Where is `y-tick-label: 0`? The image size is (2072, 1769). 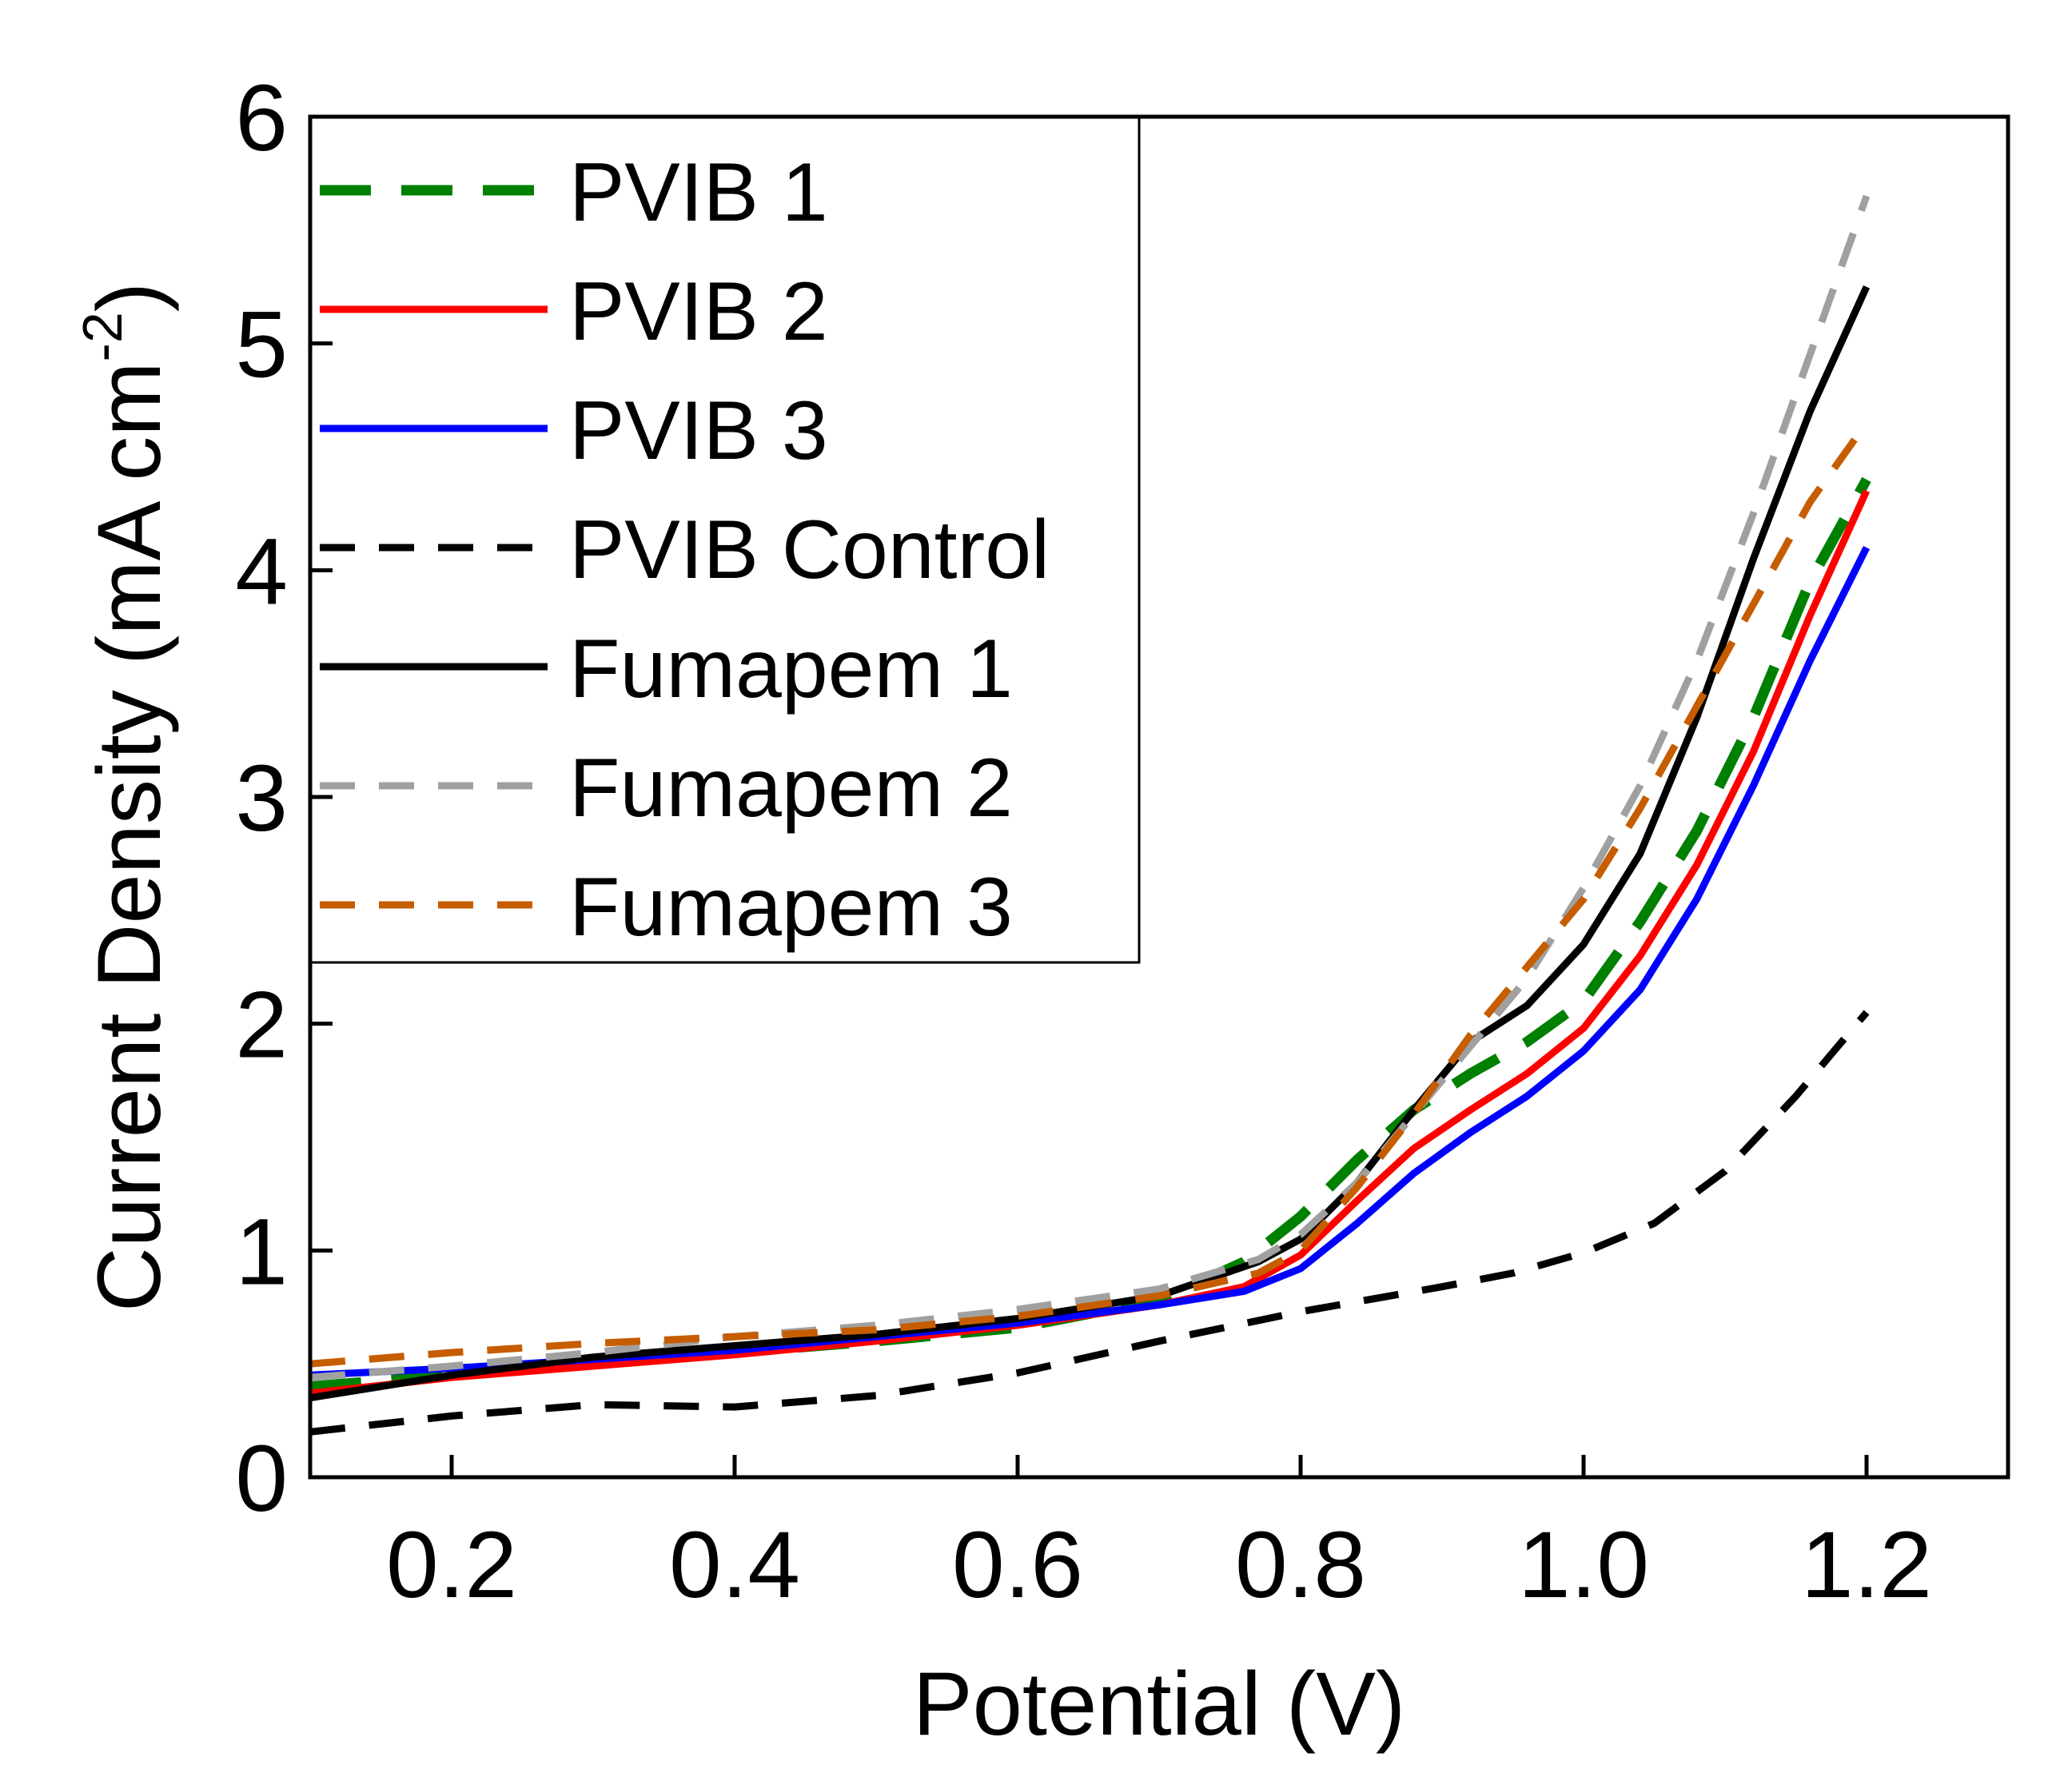
y-tick-label: 0 is located at coordinates (261, 1479).